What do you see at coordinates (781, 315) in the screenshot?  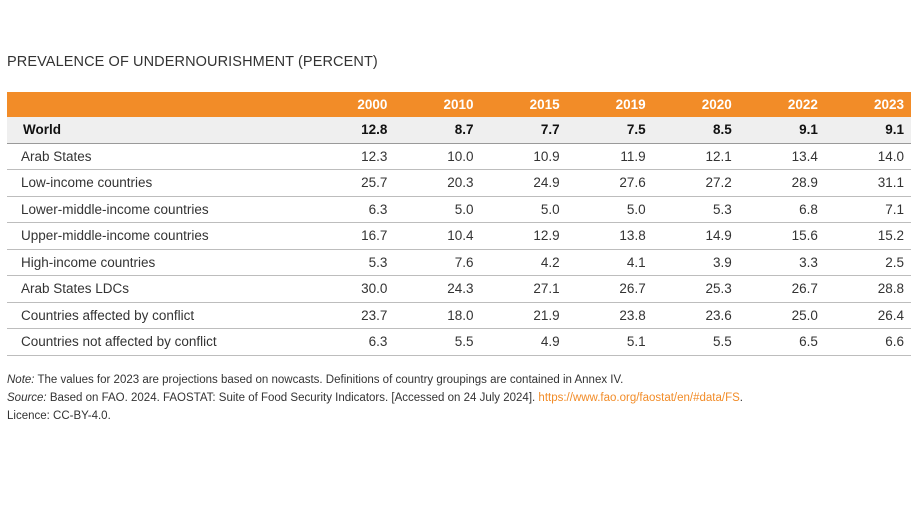 I see `value-cell: 25.0` at bounding box center [781, 315].